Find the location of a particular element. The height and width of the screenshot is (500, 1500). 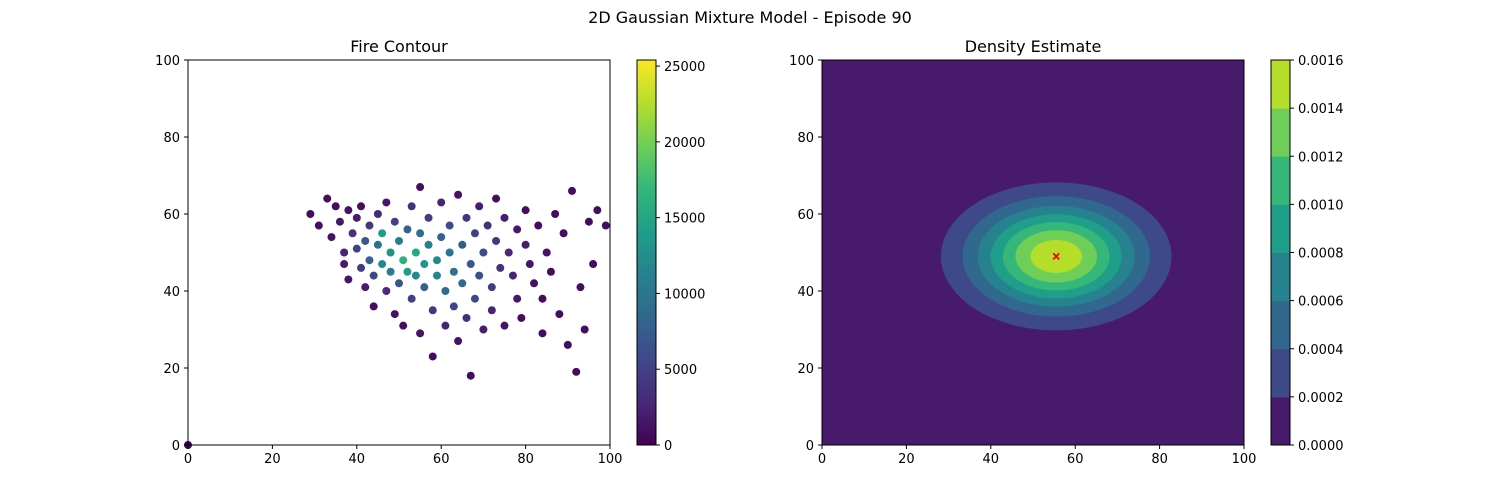

fire-contour-x-tick-label: 100 is located at coordinates (610, 459).